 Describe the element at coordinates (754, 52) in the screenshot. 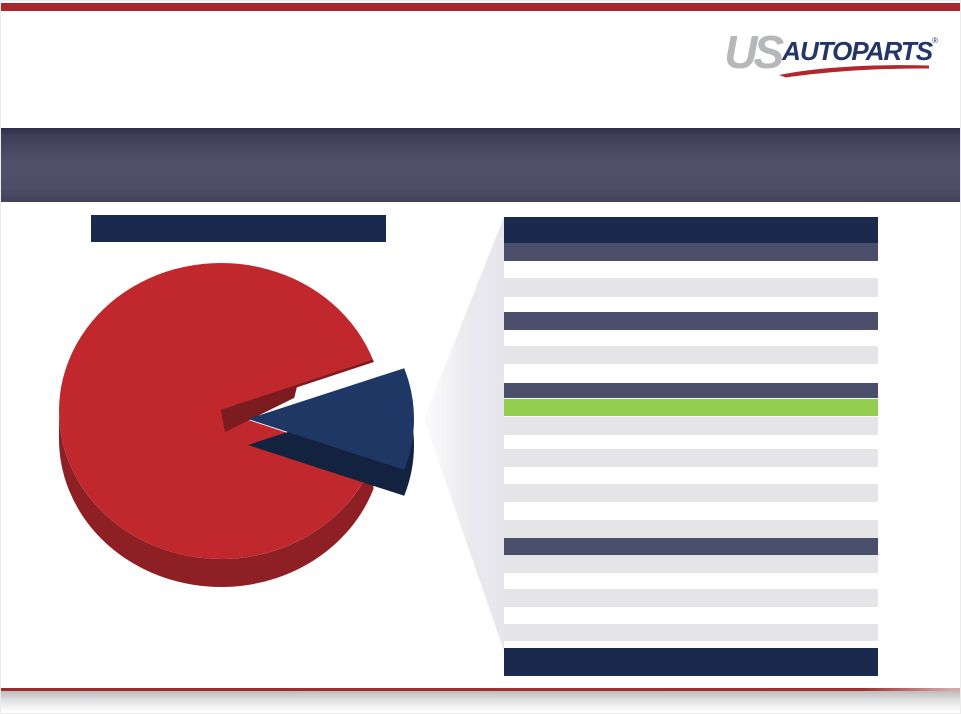

I see `logo-us-text: US` at that location.